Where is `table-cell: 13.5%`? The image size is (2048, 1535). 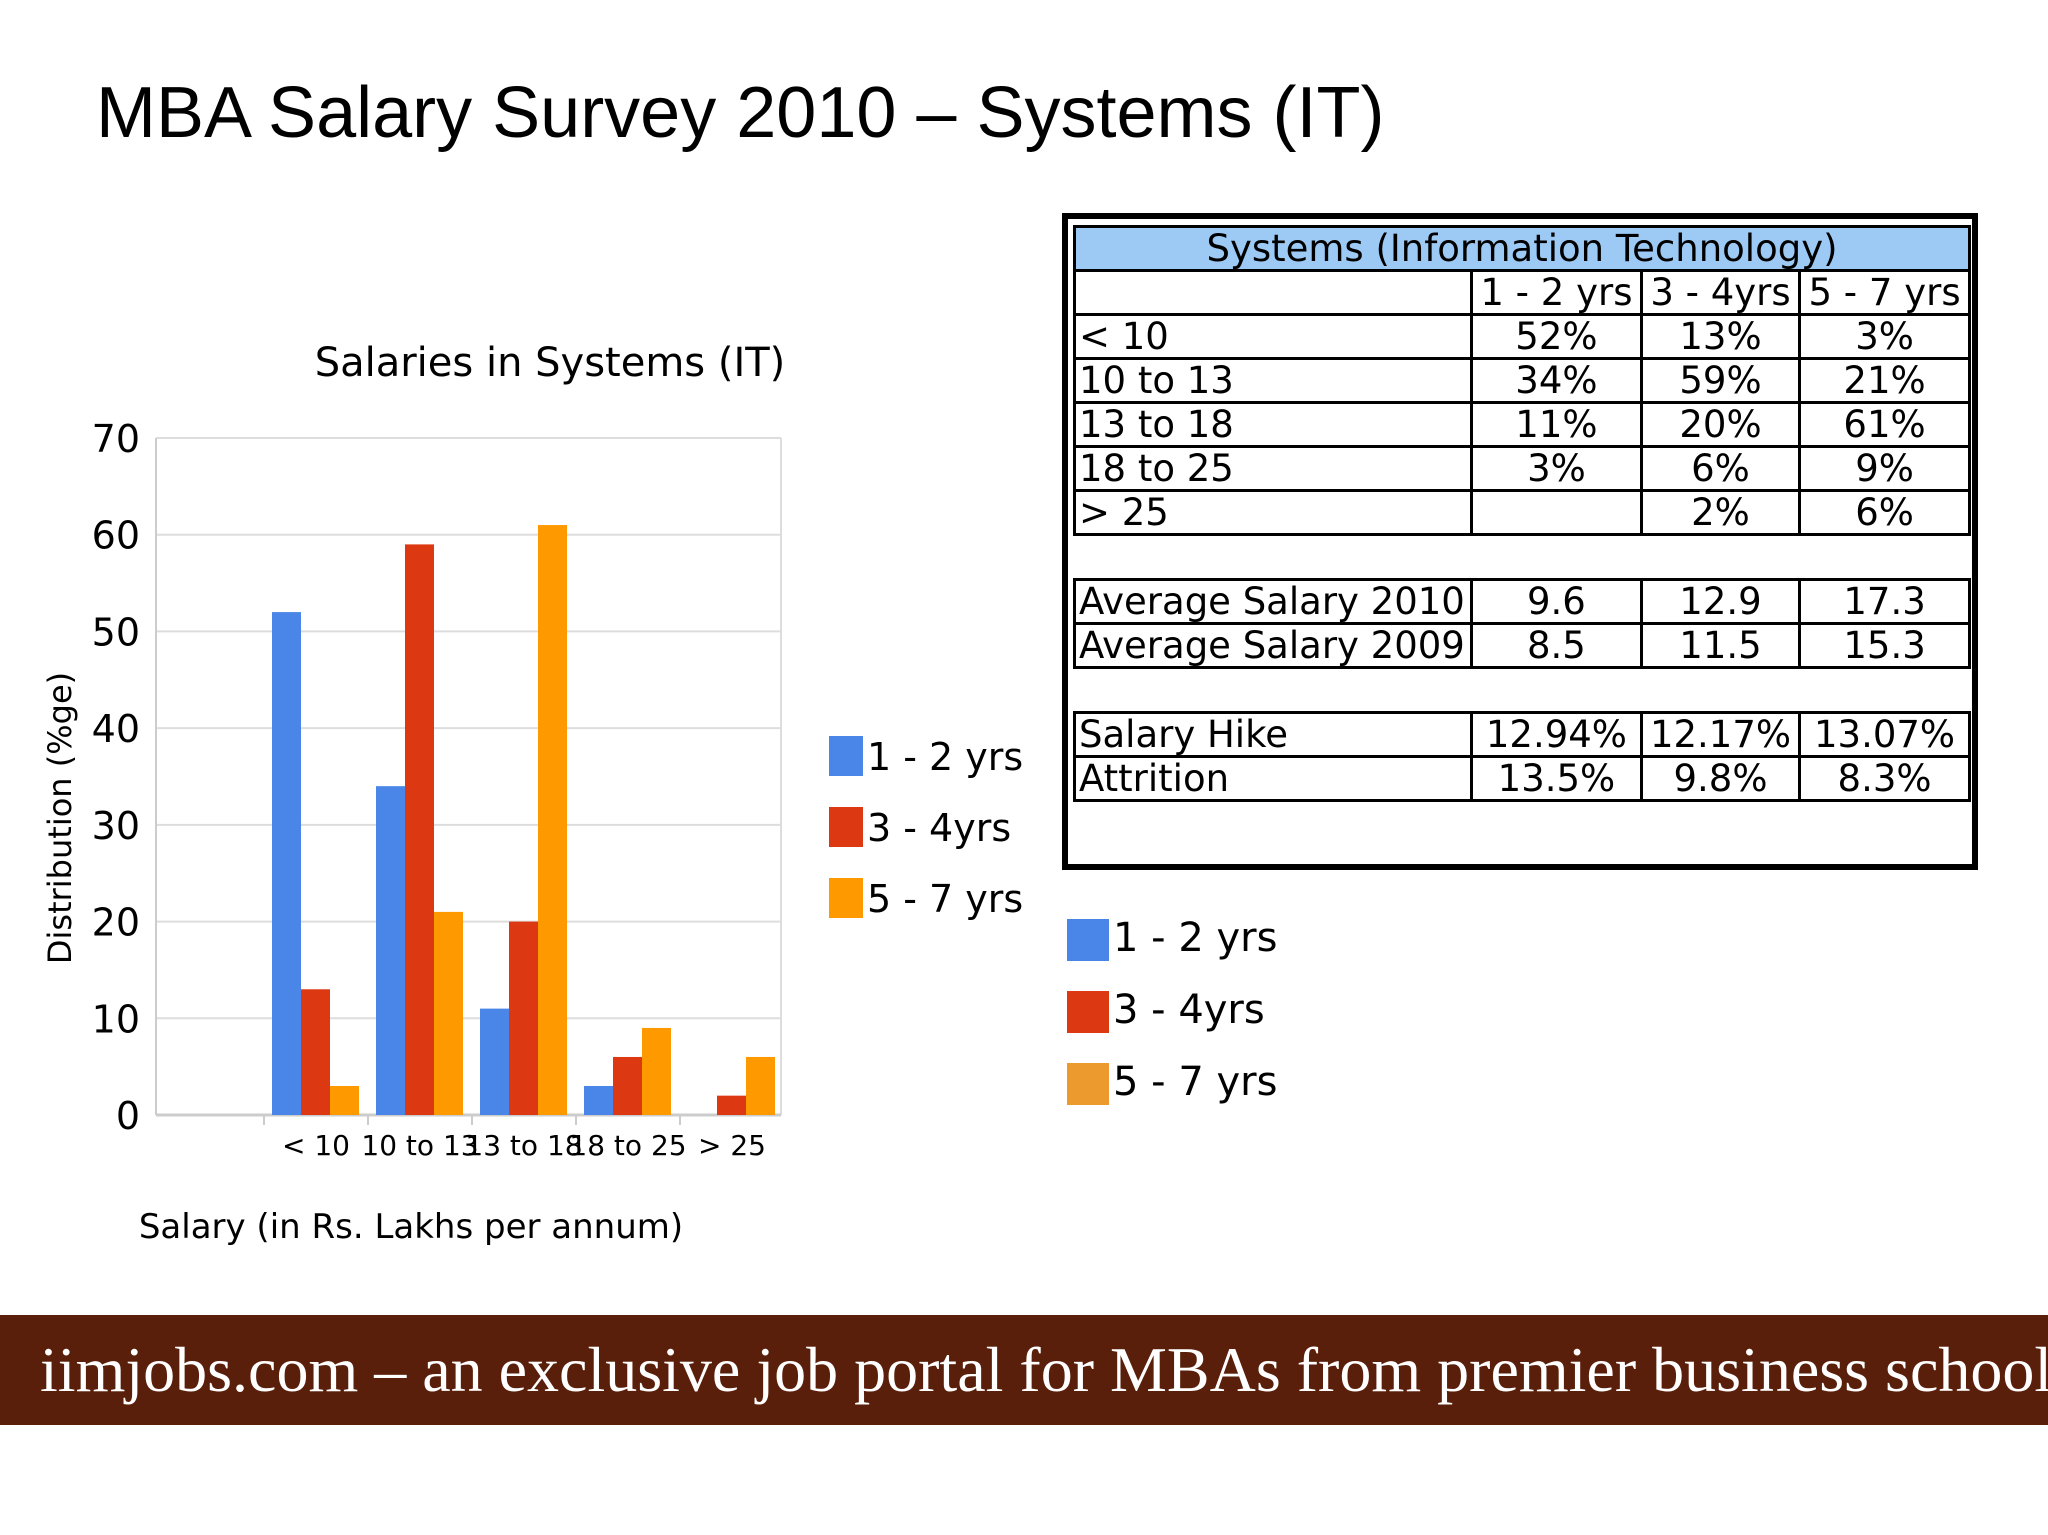 table-cell: 13.5% is located at coordinates (1556, 778).